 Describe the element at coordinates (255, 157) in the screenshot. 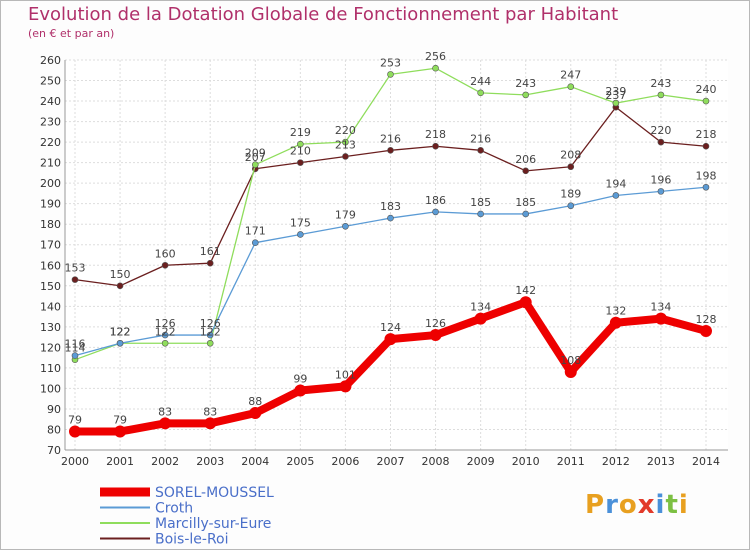

I see `data-label: 207` at that location.